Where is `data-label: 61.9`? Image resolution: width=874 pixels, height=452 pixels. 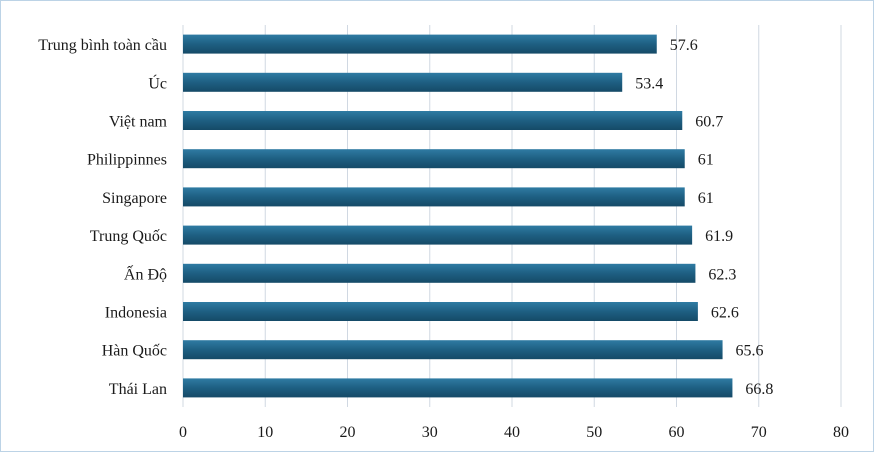 data-label: 61.9 is located at coordinates (719, 236).